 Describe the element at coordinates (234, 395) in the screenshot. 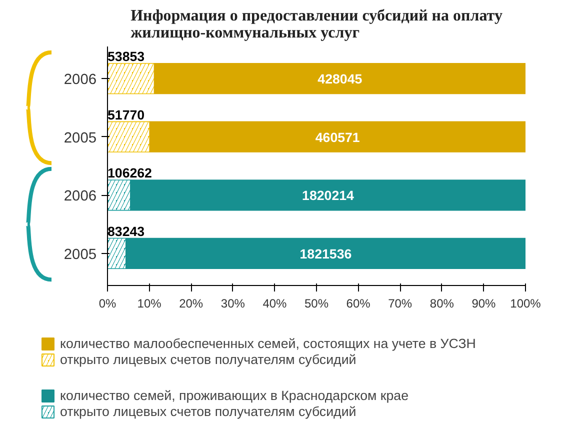

I see `legend-label: количество семей, проживающих в Краснодарском крае` at that location.